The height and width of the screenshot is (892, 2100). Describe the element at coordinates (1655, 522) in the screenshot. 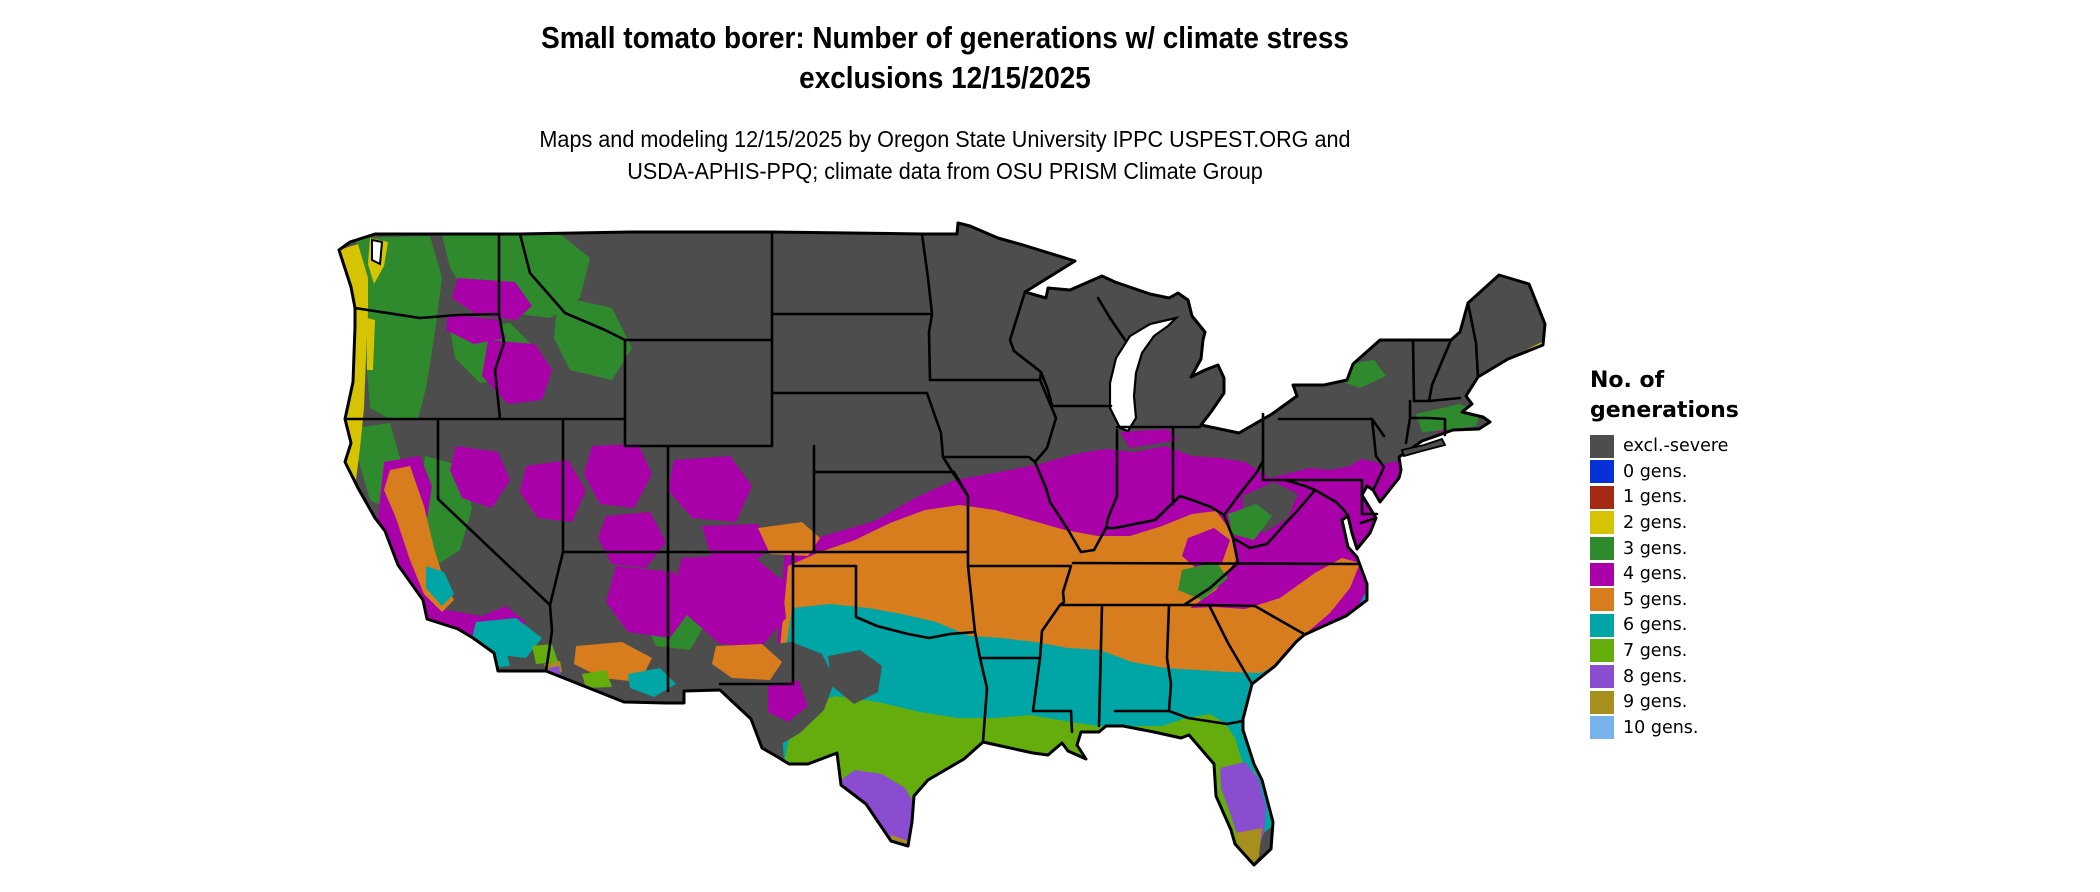

I see `legend-label: 2 gens.` at that location.